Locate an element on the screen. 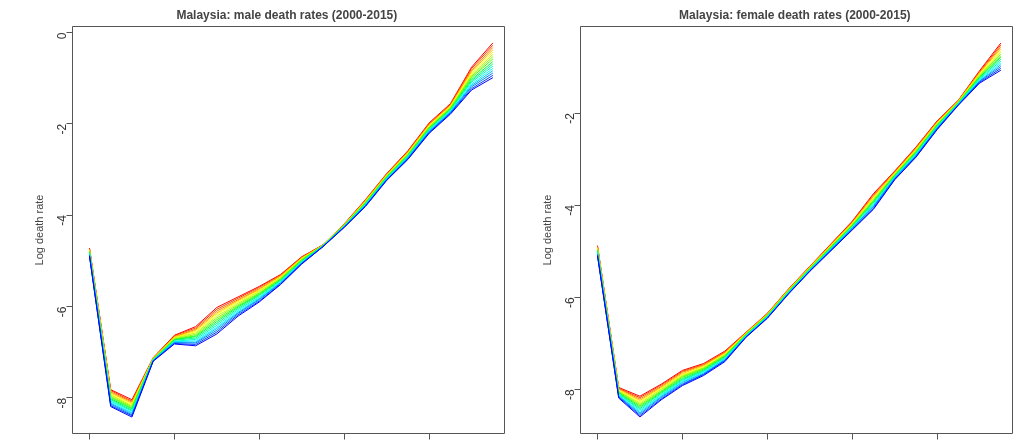 Image resolution: width=1017 pixels, height=441 pixels. chart-title: Malaysia: female death rates (2000-2015) is located at coordinates (795, 14).